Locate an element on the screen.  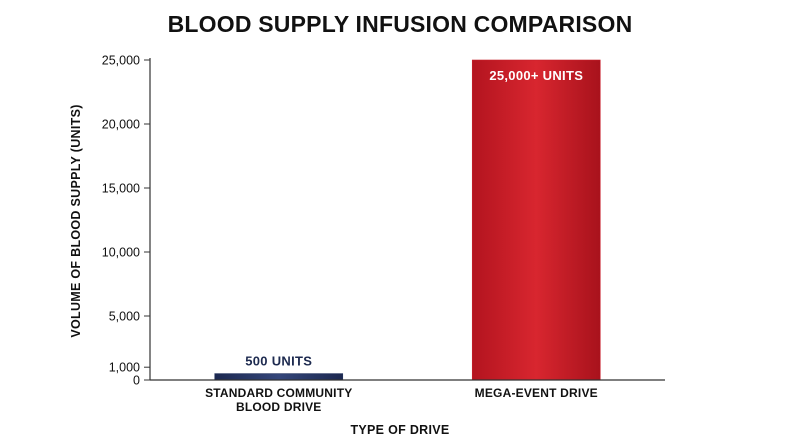
x-category-label: MEGA-EVENT DRIVE is located at coordinates (536, 393).